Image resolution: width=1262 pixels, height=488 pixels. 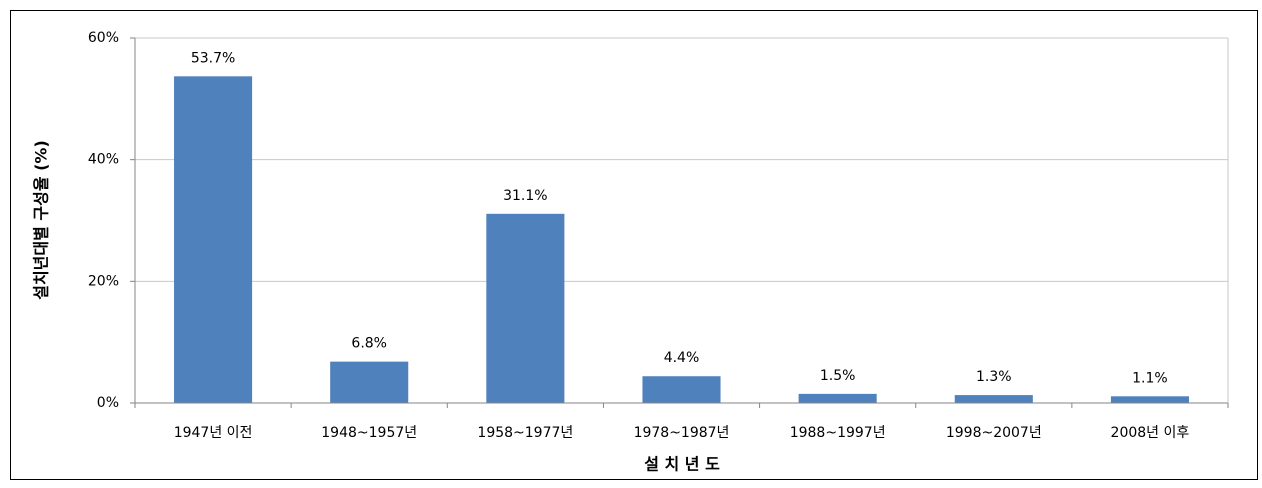 What do you see at coordinates (525, 196) in the screenshot?
I see `value-label: 31.1%` at bounding box center [525, 196].